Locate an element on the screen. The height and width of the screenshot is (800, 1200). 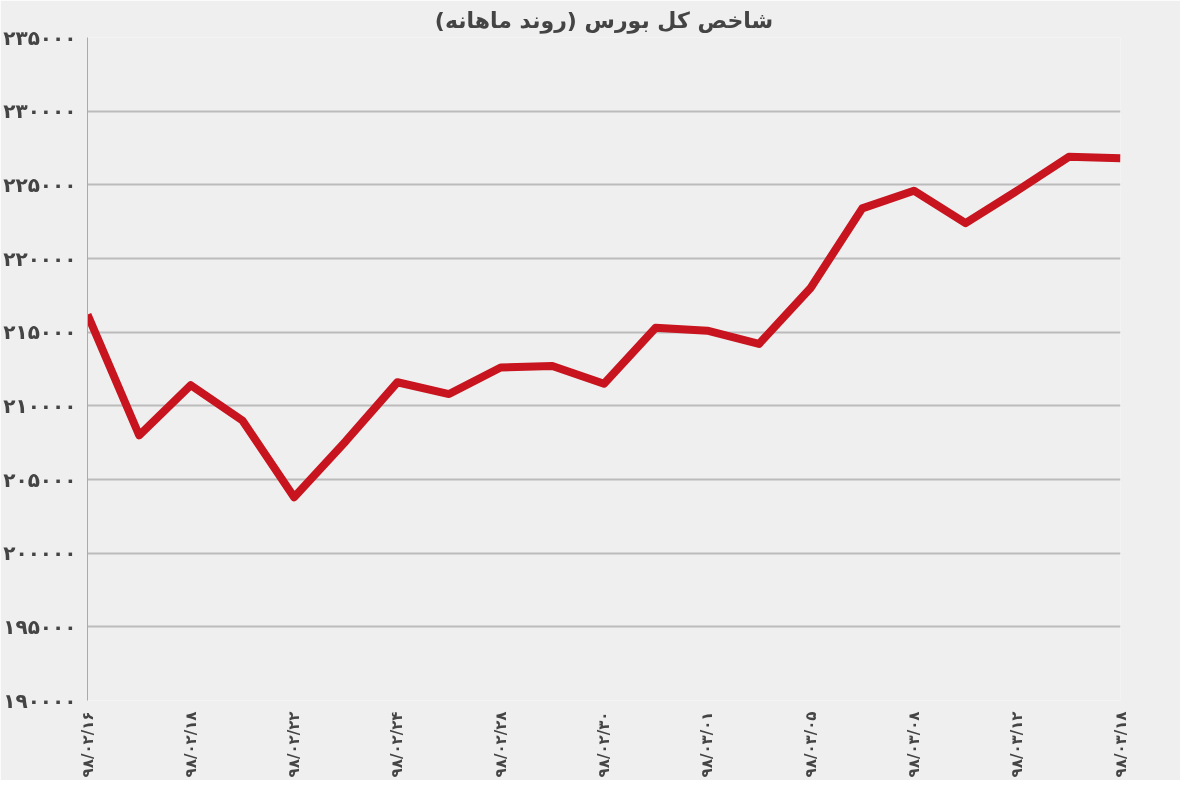
y-tick-label: ۲۲۵۰۰۰ is located at coordinates (40, 184).